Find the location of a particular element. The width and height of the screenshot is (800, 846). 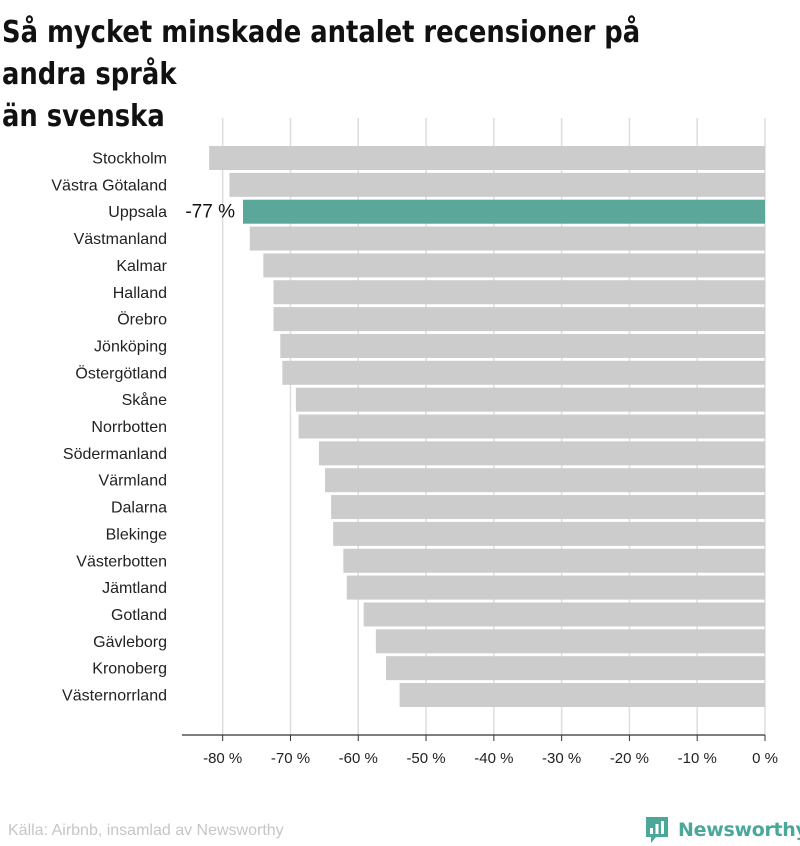

category-label: Kalmar is located at coordinates (141, 266).